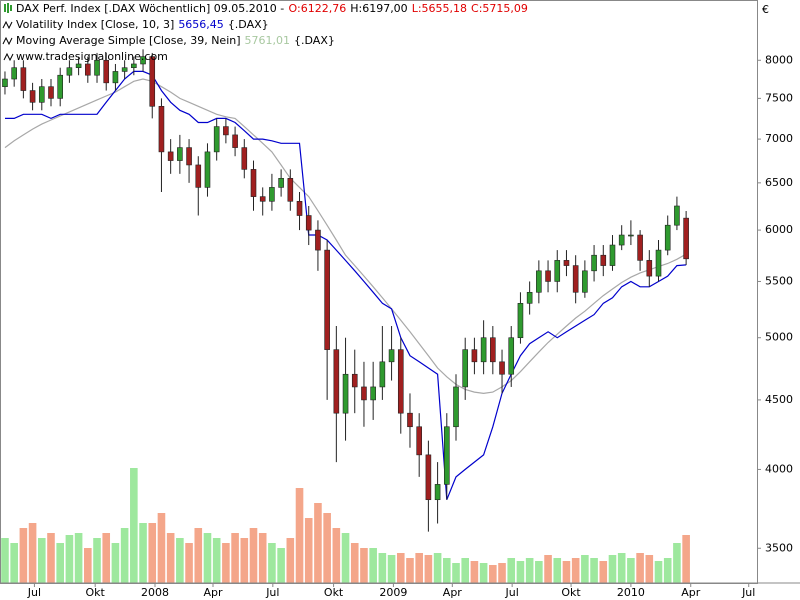  What do you see at coordinates (765, 9) in the screenshot?
I see `currency-label: €` at bounding box center [765, 9].